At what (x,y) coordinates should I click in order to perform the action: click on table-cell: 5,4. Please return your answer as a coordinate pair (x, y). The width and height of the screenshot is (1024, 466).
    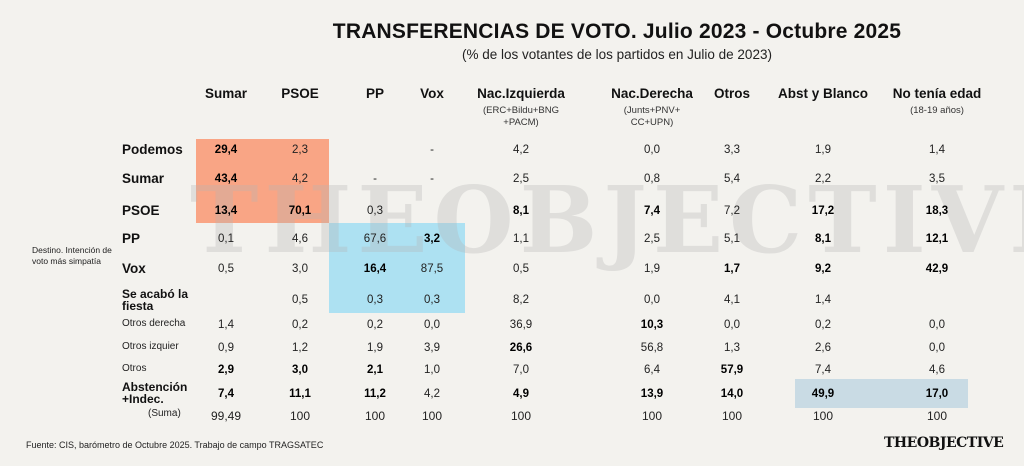
    Looking at the image, I should click on (732, 179).